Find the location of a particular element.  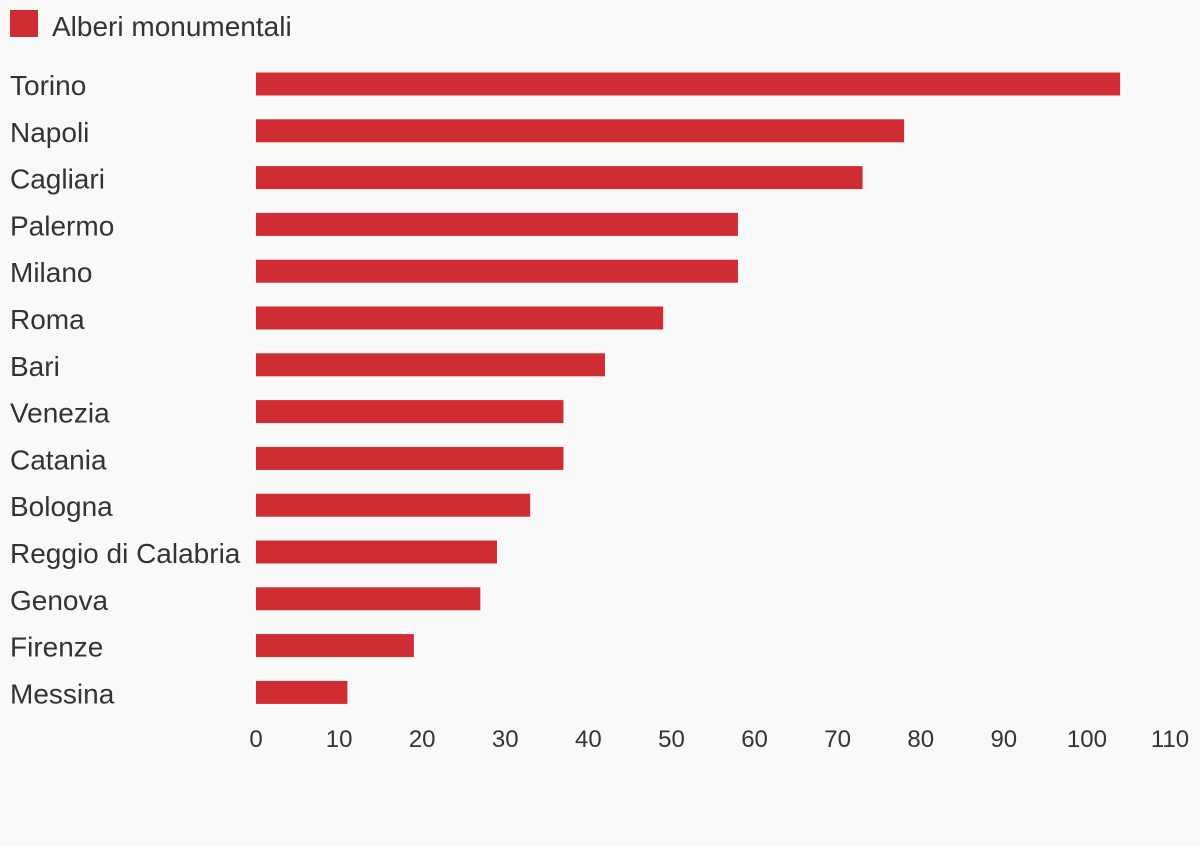

category-label: Roma is located at coordinates (47, 319).